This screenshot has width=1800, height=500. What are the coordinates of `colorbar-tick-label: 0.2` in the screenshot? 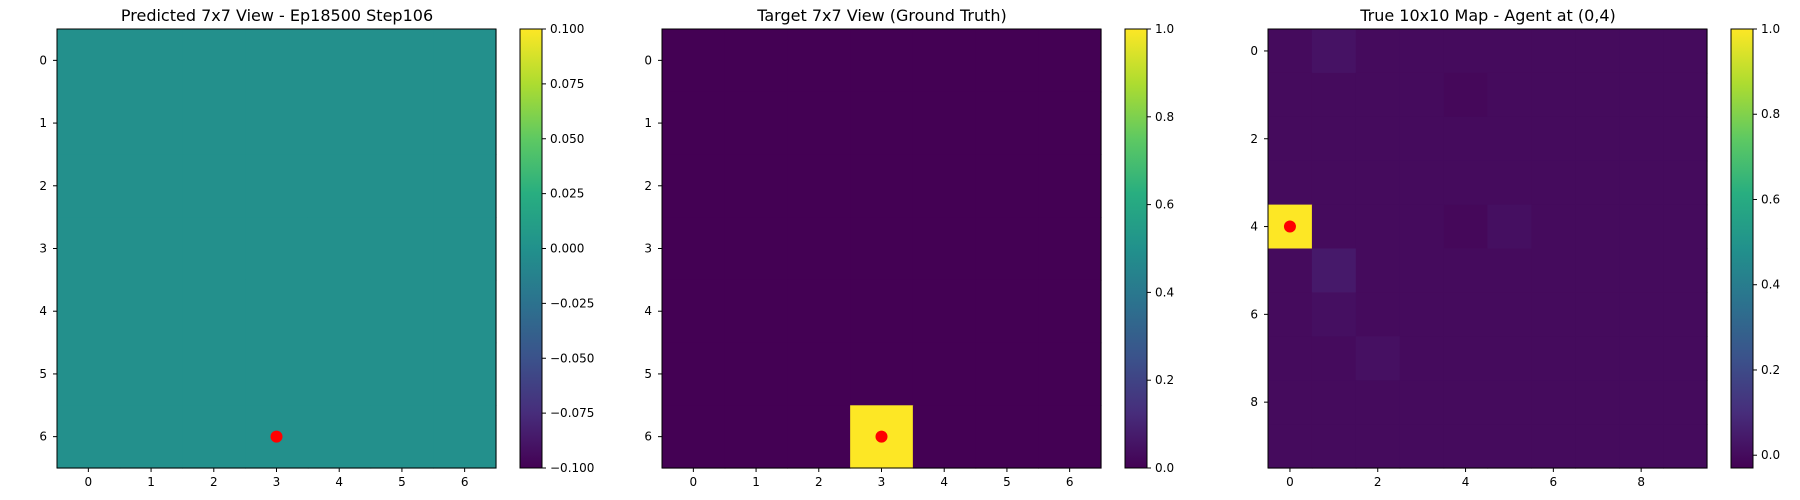 It's located at (1770, 370).